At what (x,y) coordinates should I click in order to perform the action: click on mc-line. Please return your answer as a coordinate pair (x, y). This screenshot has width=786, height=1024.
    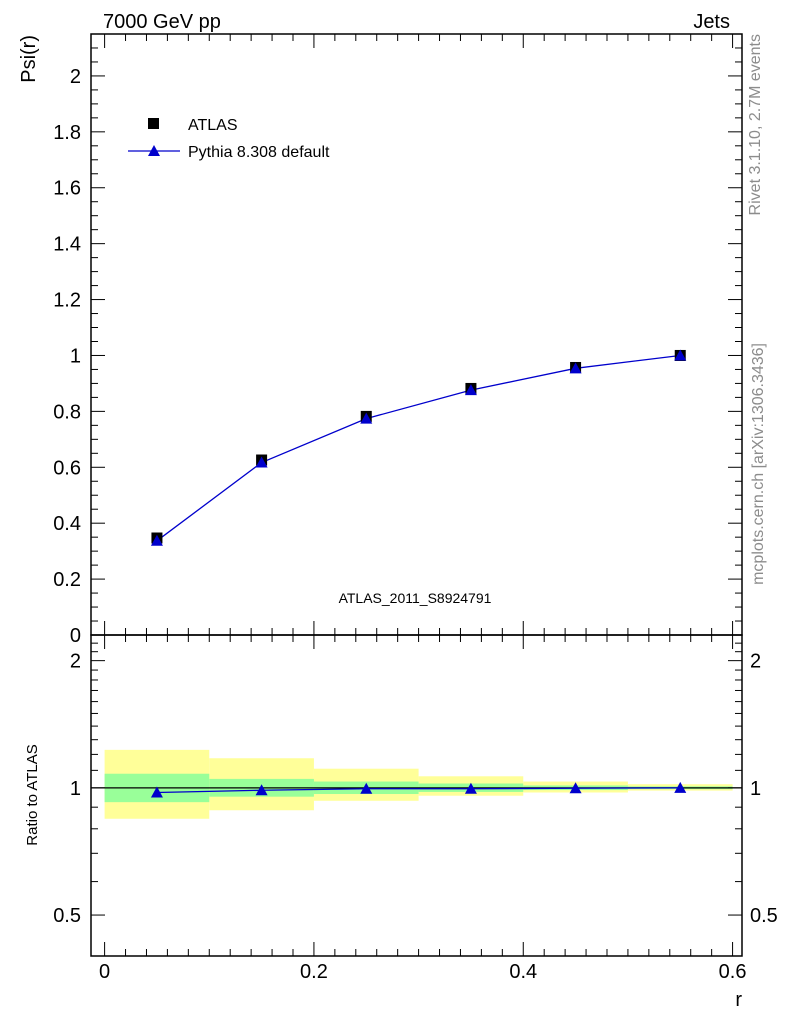
    Looking at the image, I should click on (418, 448).